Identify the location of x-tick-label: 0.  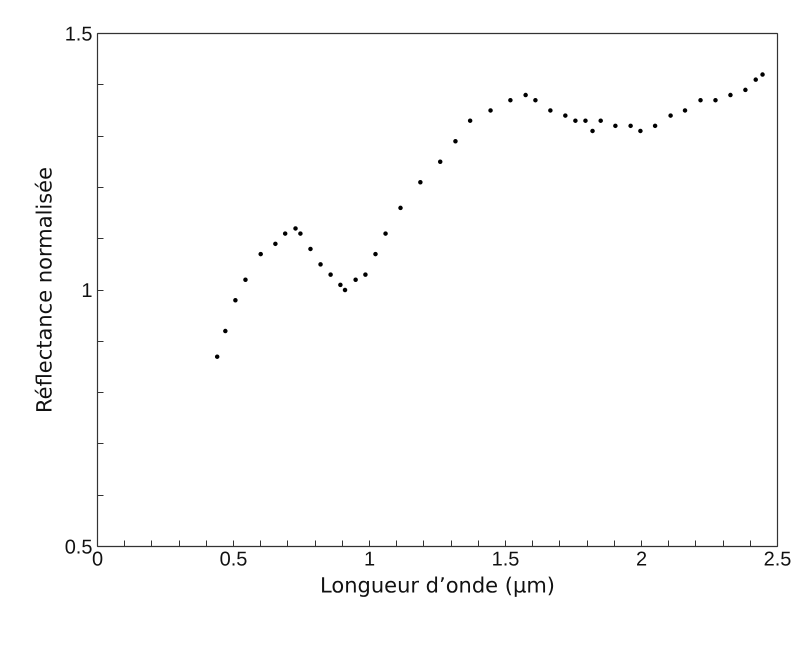
(98, 559).